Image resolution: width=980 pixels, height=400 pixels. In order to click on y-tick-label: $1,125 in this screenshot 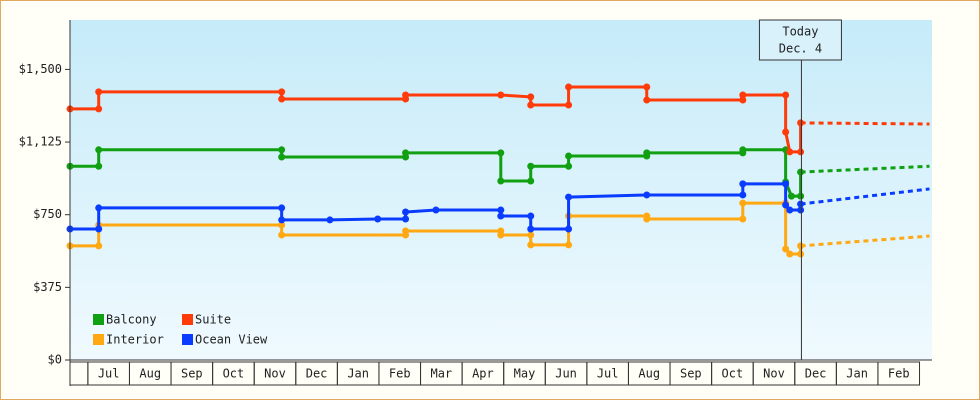, I will do `click(40, 142)`.